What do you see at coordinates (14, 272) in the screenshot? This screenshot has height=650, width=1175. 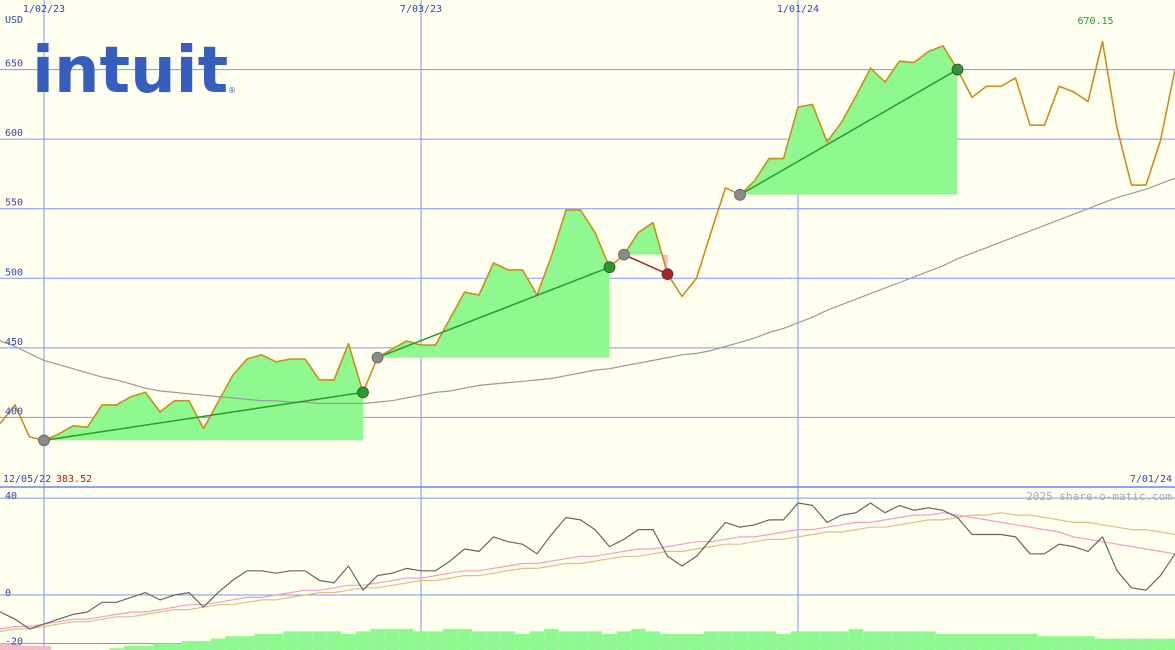 I see `y-tick-label: 500` at bounding box center [14, 272].